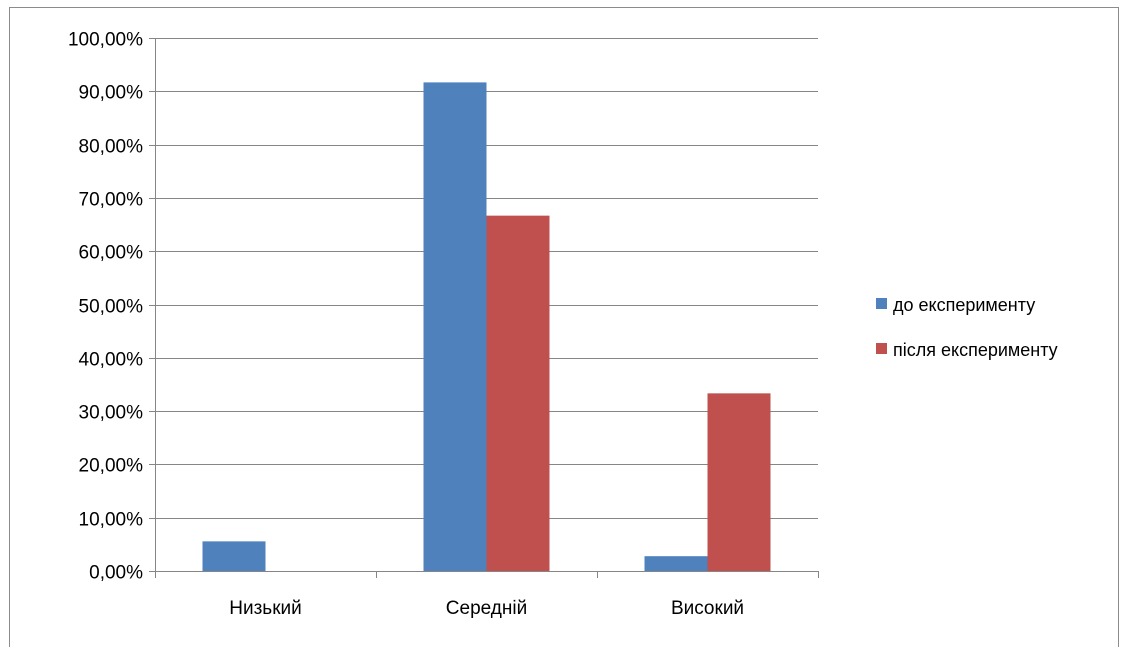 This screenshot has width=1122, height=647. I want to click on y-tick-label: 70,00%, so click(111, 200).